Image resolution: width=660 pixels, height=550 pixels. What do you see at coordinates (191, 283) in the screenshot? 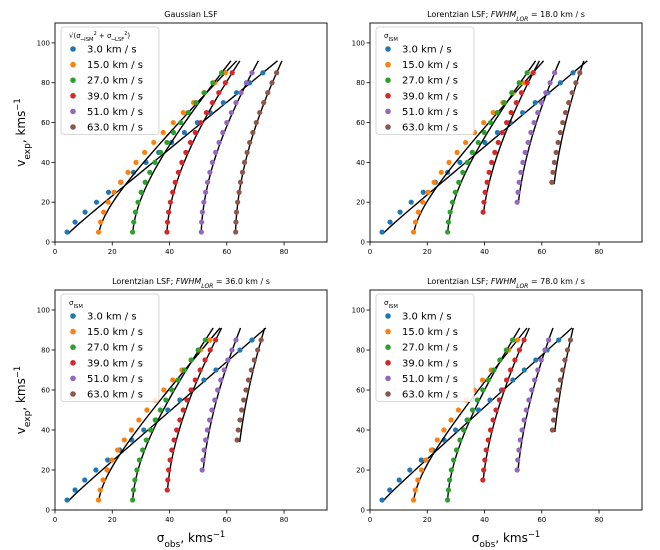
I see `panel-title: Lorentzian LSF; FWHMLOR​ = 36.0 km / s` at bounding box center [191, 283].